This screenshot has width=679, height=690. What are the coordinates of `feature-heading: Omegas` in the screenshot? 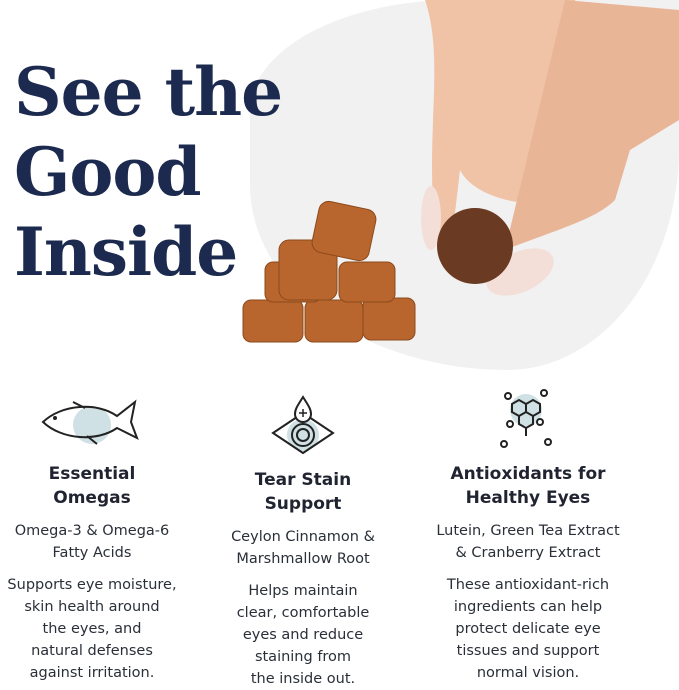 It's located at (92, 498).